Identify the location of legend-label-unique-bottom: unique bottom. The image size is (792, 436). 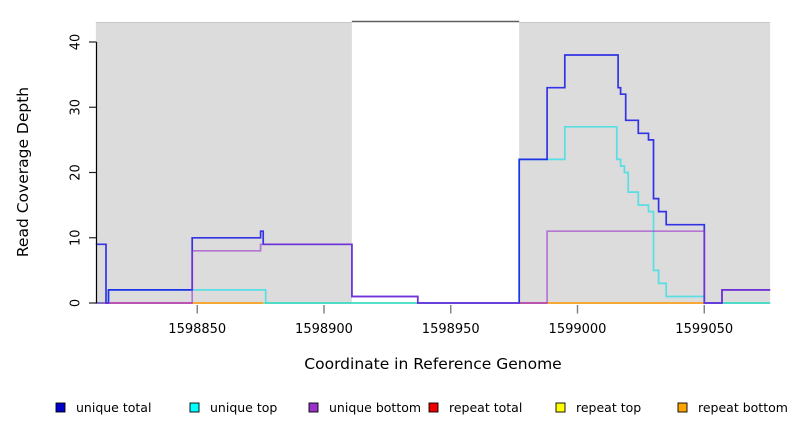
(375, 407).